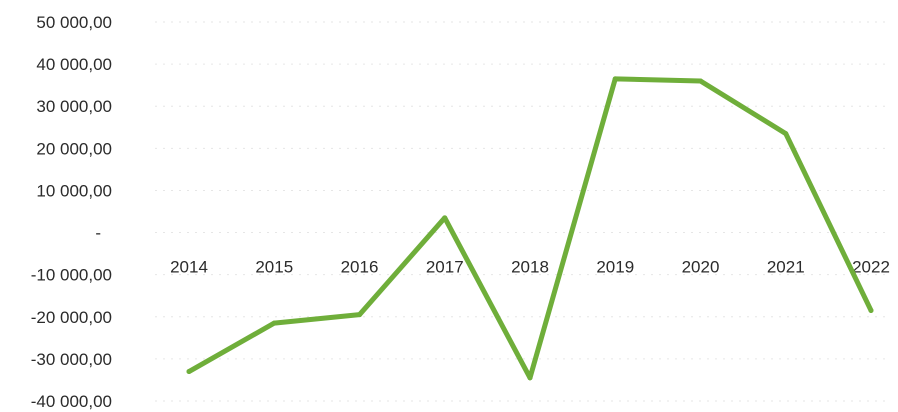 The image size is (898, 412). What do you see at coordinates (189, 267) in the screenshot?
I see `x-tick-label: 2014` at bounding box center [189, 267].